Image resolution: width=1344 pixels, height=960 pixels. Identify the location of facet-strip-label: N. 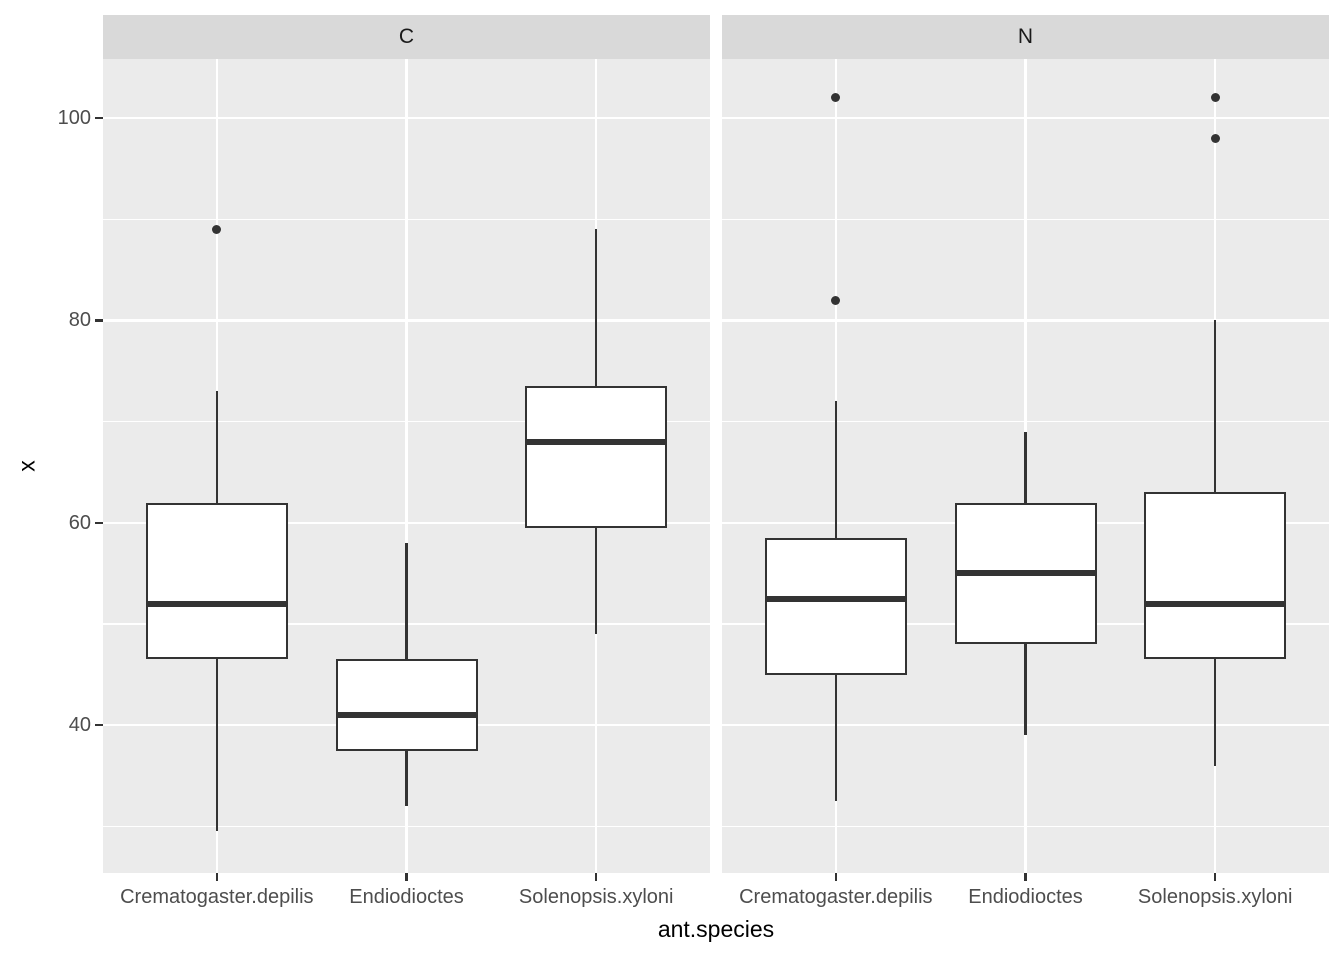
(1025, 36).